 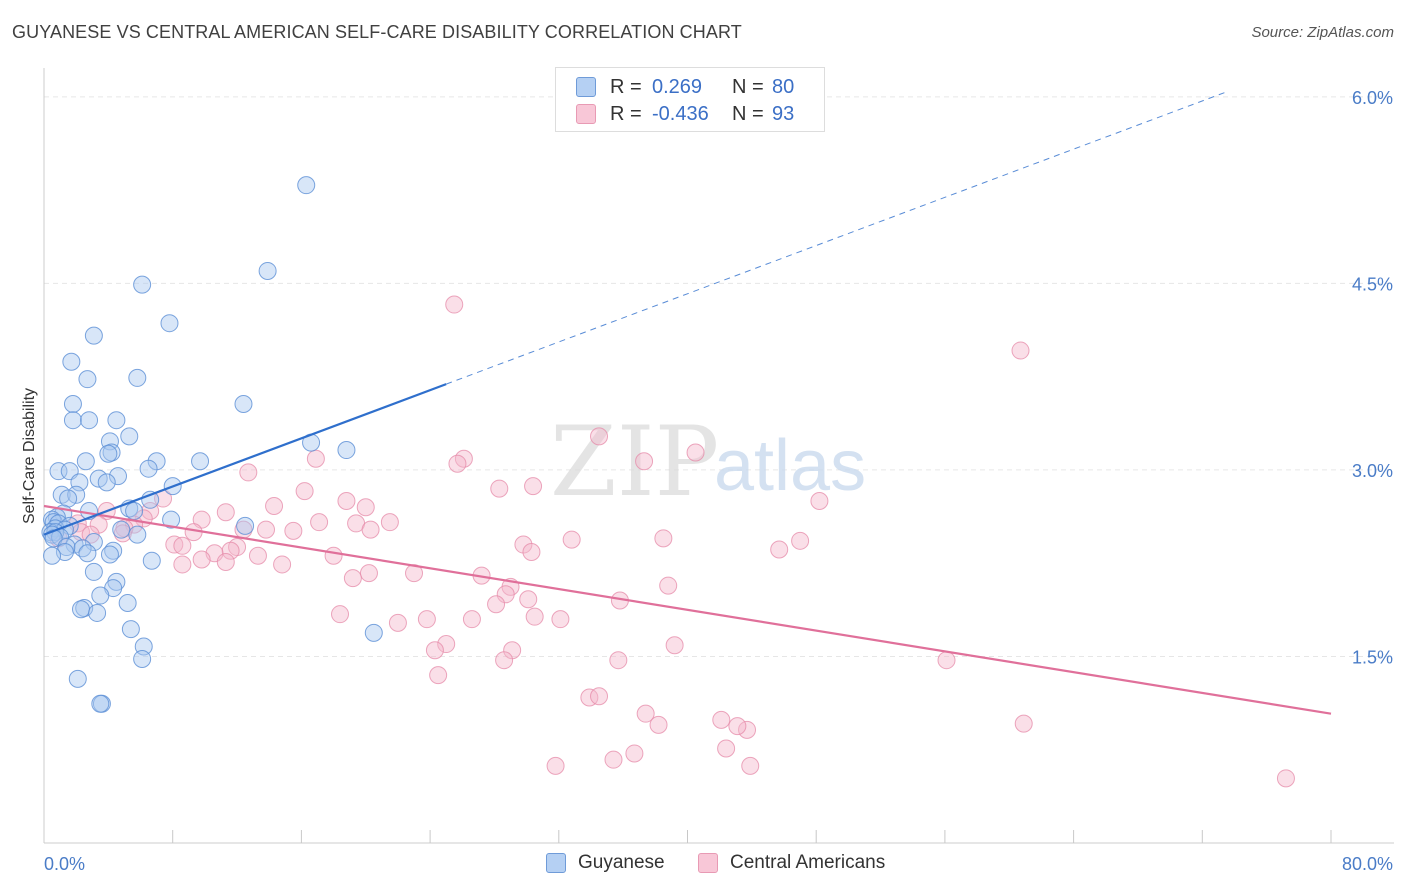 I want to click on source-note: Source: ZipAtlas.com, so click(x=1322, y=32).